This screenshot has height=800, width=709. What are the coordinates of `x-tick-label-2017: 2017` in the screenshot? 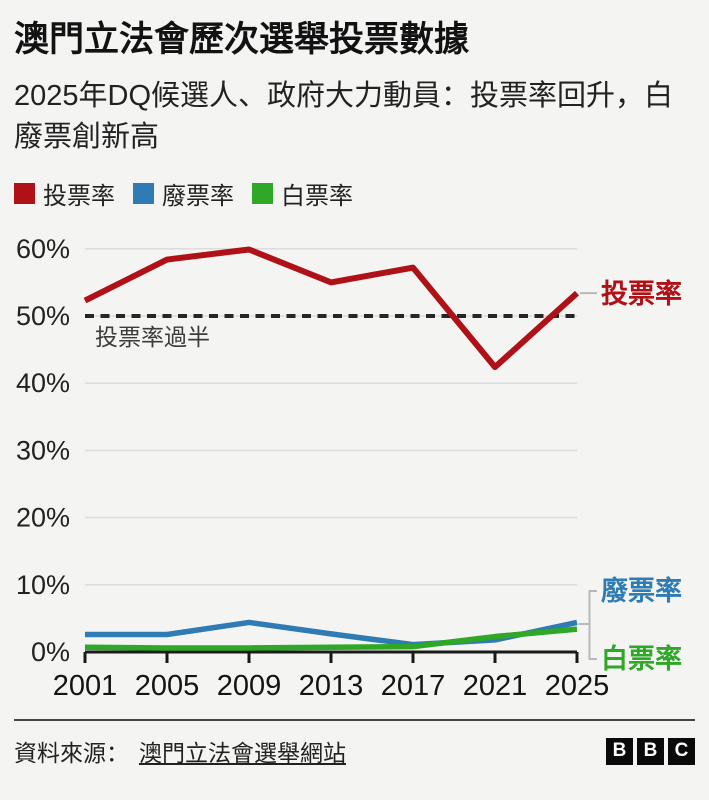 It's located at (413, 686).